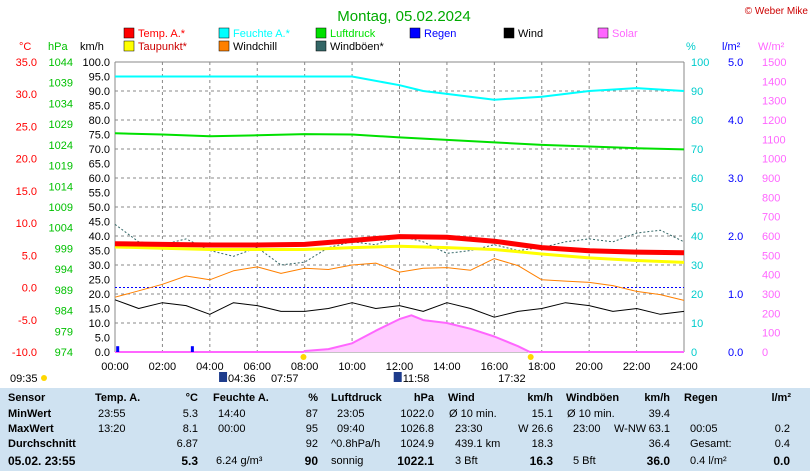  I want to click on stats-cell: 439.1 km, so click(478, 444).